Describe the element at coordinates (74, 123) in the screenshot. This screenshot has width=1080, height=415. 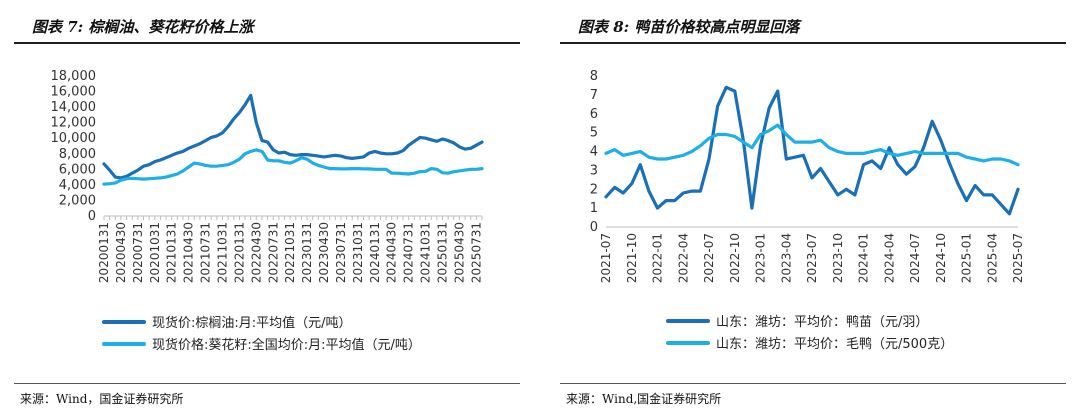
I see `left-ytick-label: 12,000` at that location.